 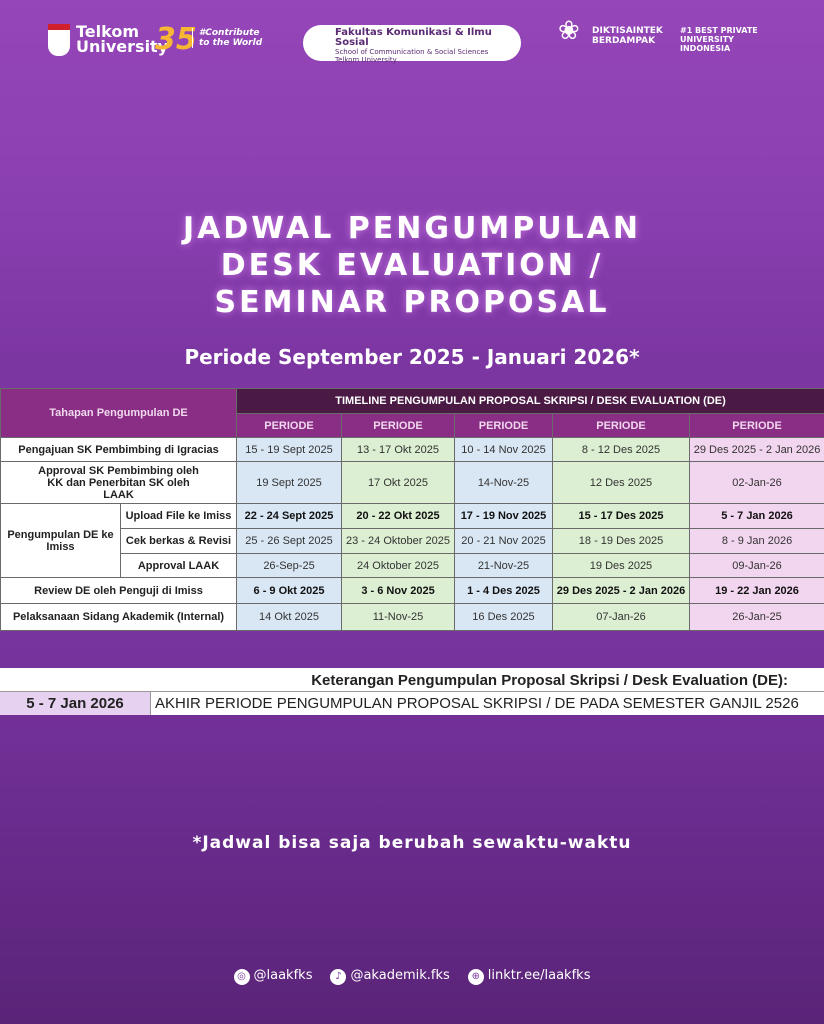 I want to click on row-label: Cek berkas & Revisi, so click(x=178, y=541).